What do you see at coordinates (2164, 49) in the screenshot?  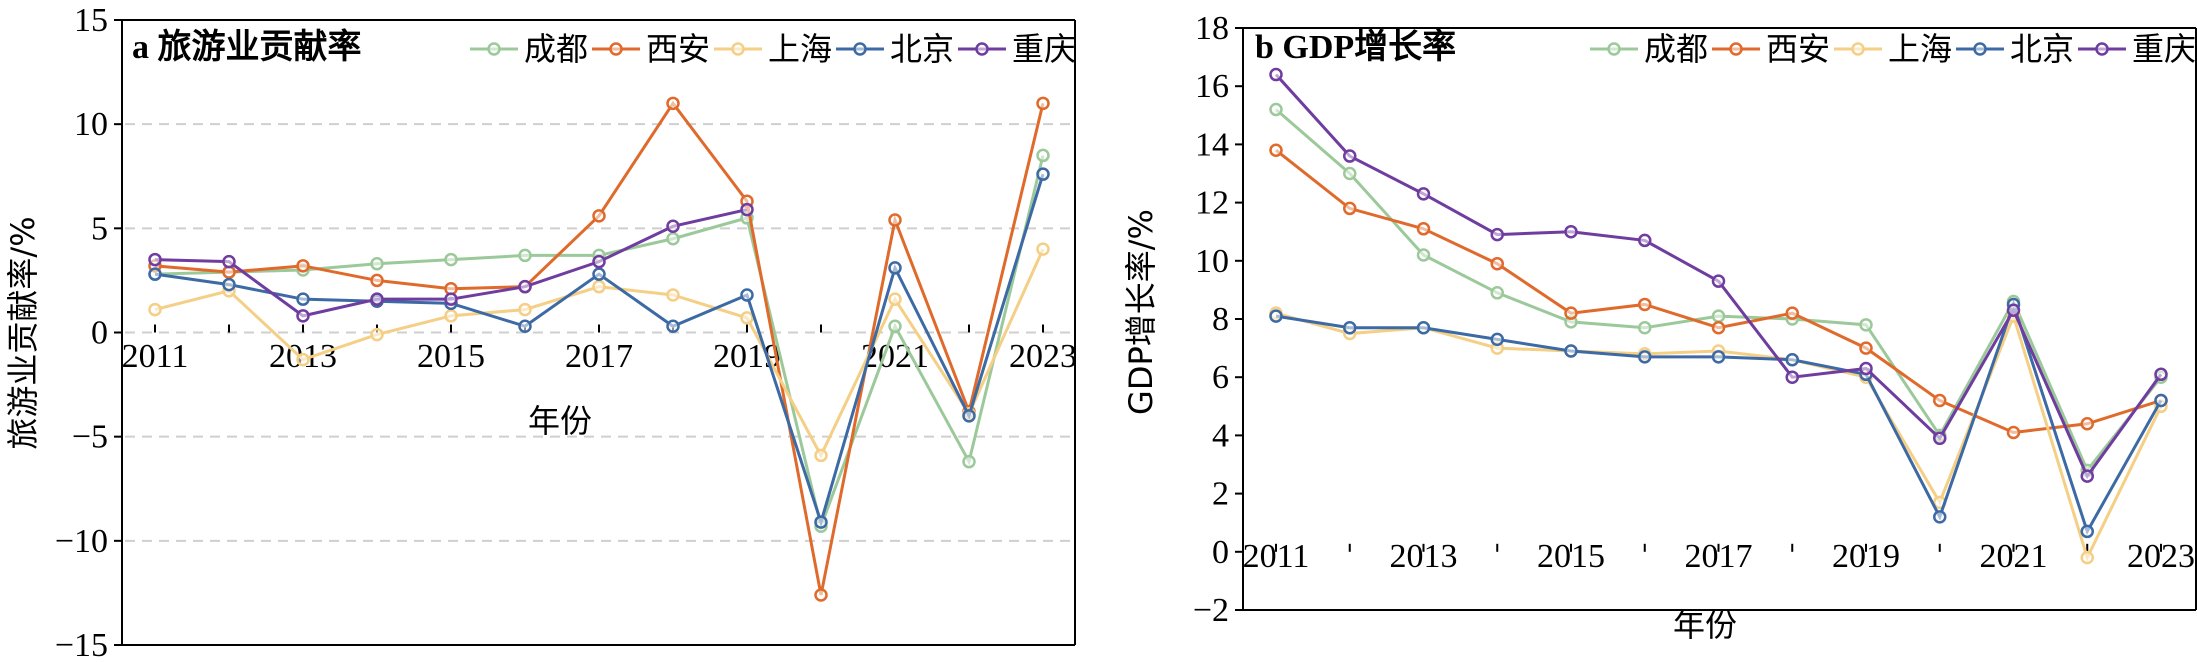 I see `panel-b-legend-label: 重庆` at bounding box center [2164, 49].